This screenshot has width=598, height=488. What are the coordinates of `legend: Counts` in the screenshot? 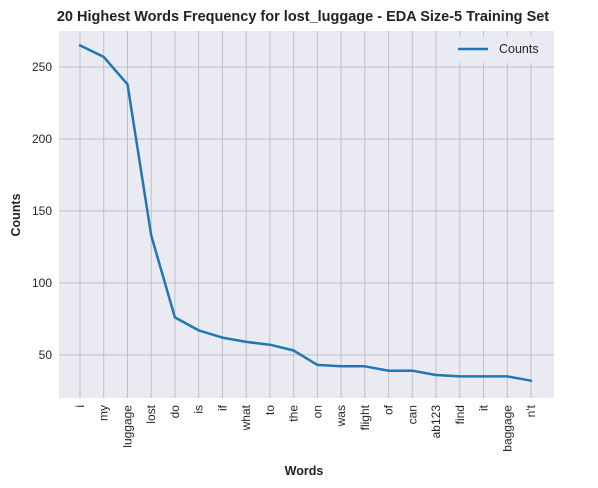 It's located at (499, 50).